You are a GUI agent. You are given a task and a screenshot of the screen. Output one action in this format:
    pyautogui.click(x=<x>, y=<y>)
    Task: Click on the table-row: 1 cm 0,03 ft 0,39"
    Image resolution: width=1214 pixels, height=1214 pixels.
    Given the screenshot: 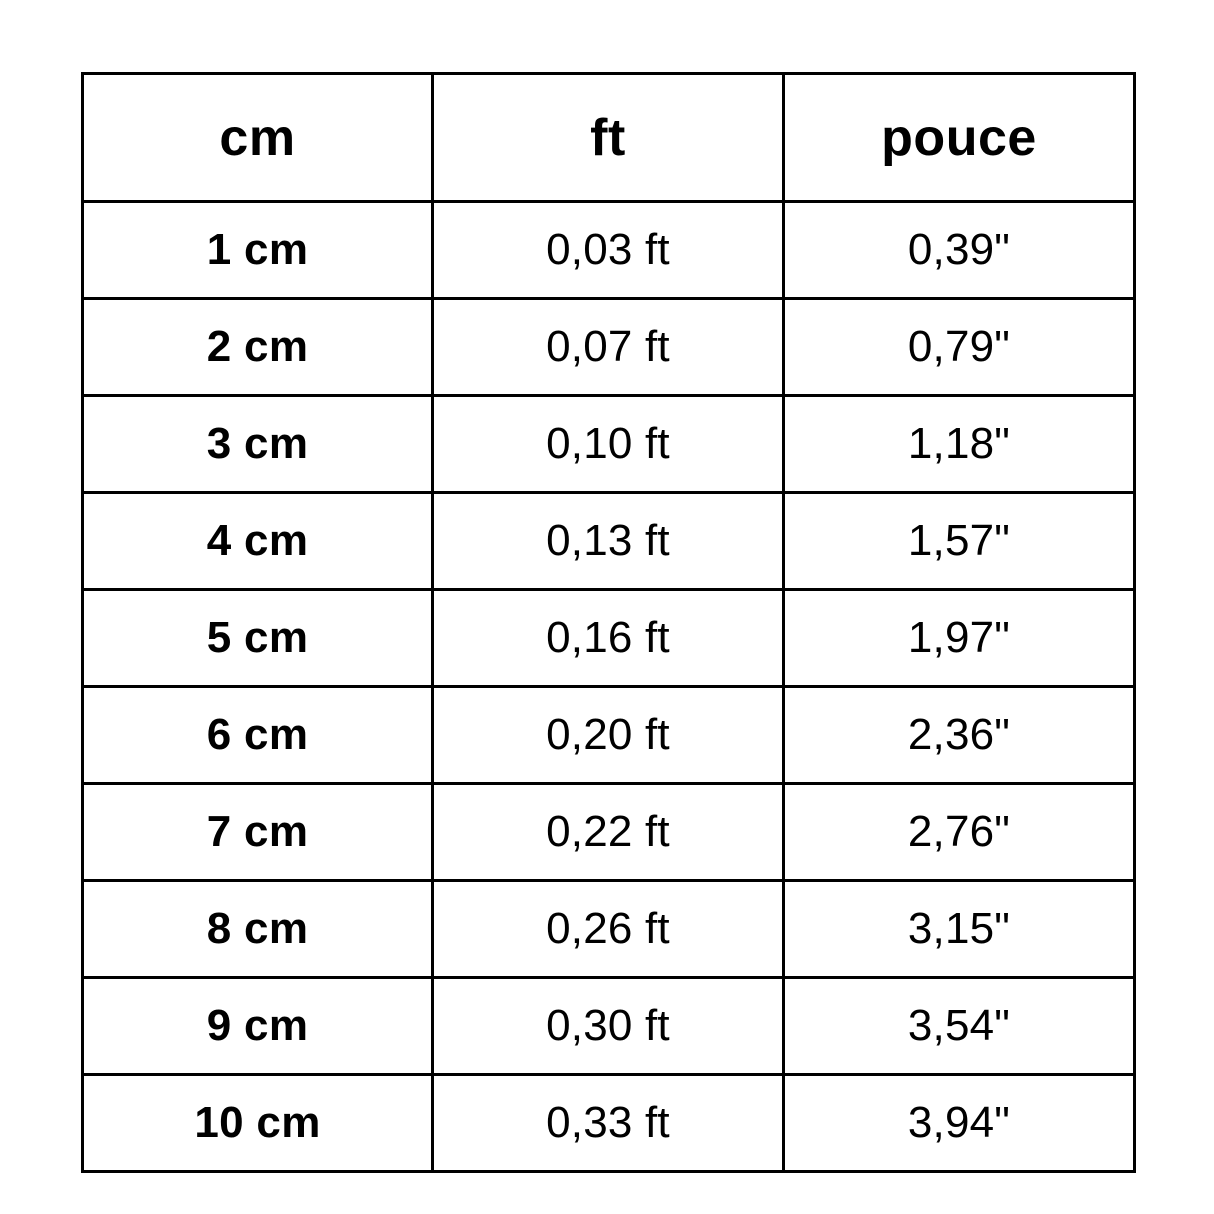 What is the action you would take?
    pyautogui.click(x=608, y=250)
    